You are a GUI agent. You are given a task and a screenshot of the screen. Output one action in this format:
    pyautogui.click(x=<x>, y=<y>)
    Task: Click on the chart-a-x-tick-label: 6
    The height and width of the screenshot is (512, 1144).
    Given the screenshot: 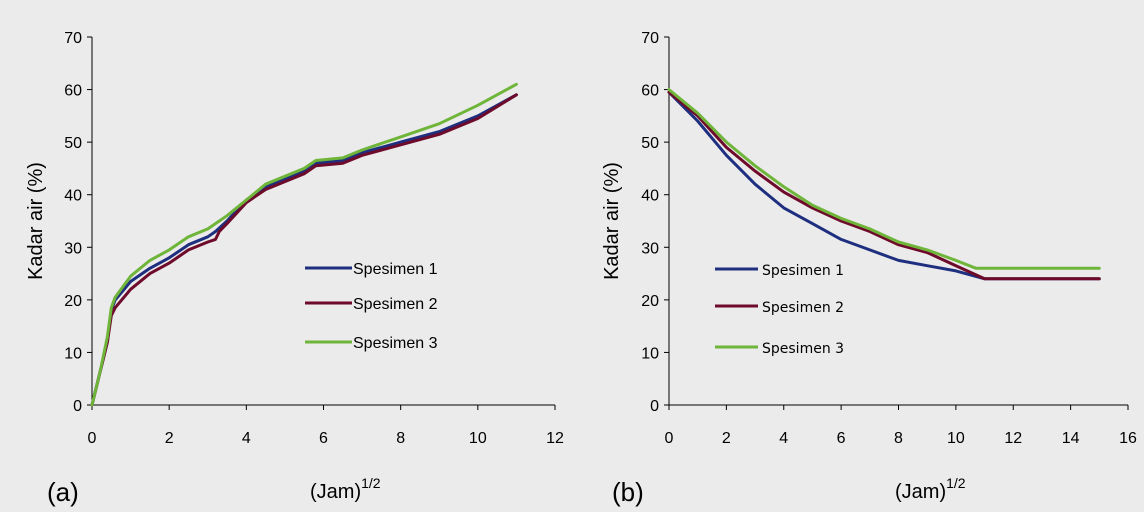 What is the action you would take?
    pyautogui.click(x=323, y=438)
    